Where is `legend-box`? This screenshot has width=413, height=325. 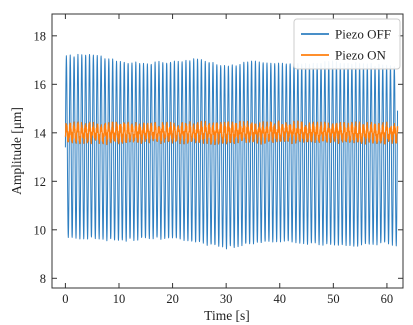 legend-box is located at coordinates (347, 44).